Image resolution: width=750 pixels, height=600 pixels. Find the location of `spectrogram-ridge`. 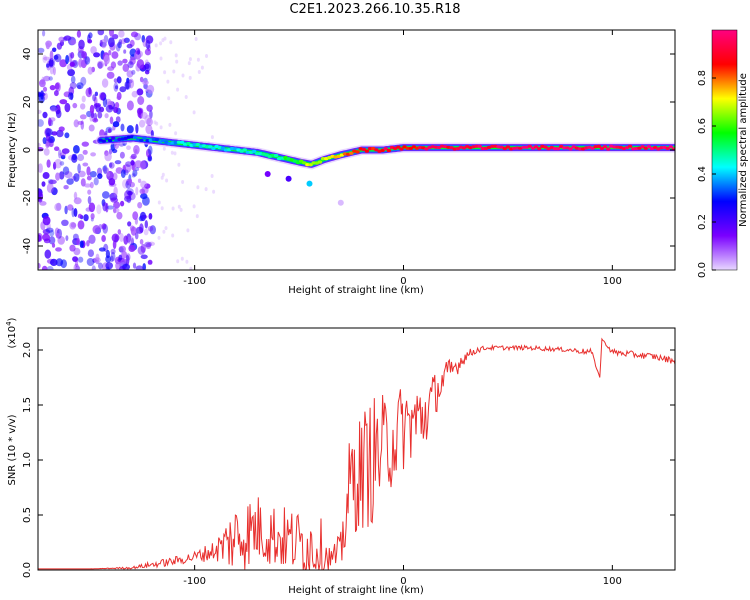

spectrogram-ridge is located at coordinates (385, 169).